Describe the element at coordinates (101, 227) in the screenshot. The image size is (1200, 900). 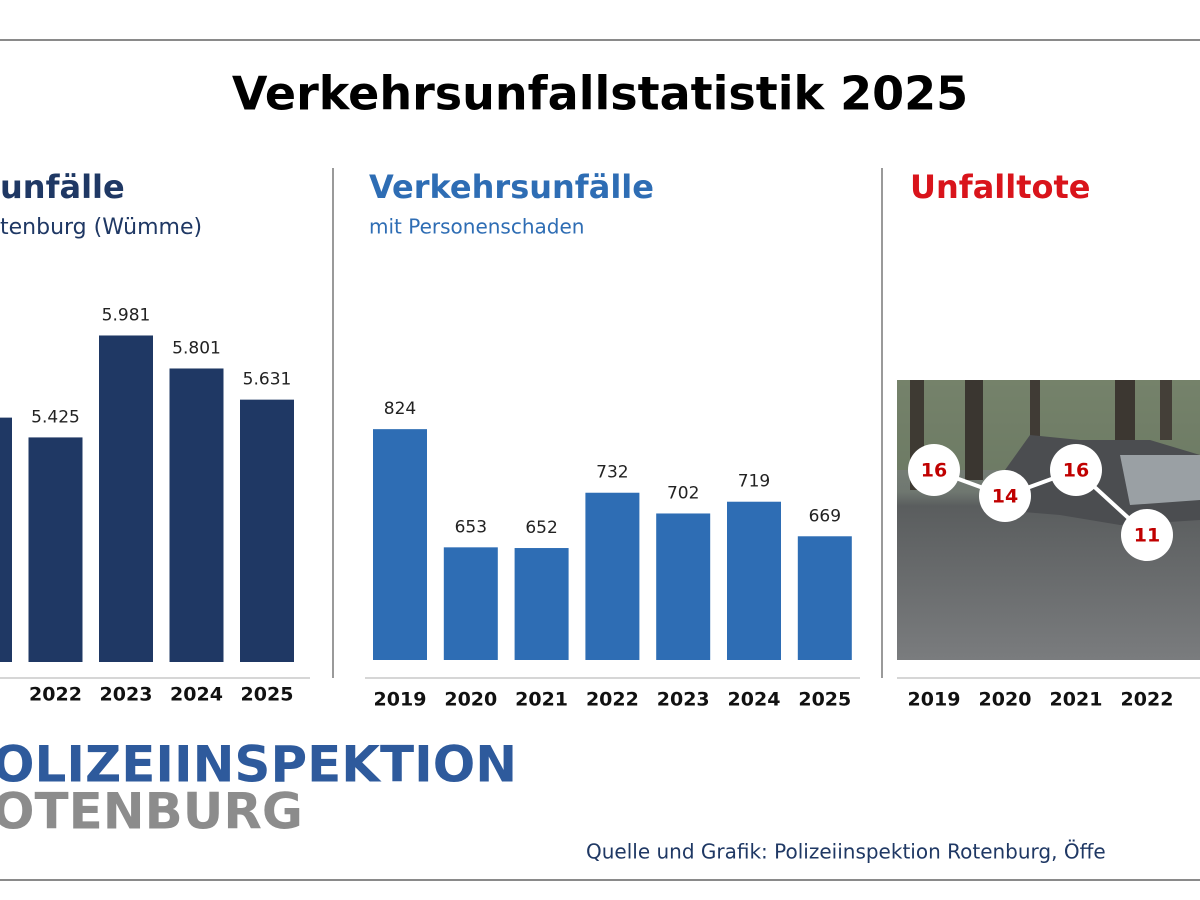
I see `chart-subtitle: tenburg (Wümme)` at that location.